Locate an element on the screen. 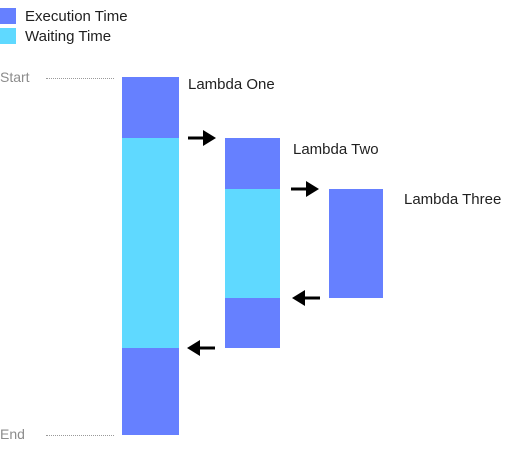 This screenshot has height=451, width=527. legend-label-execution: Execution Time is located at coordinates (76, 16).